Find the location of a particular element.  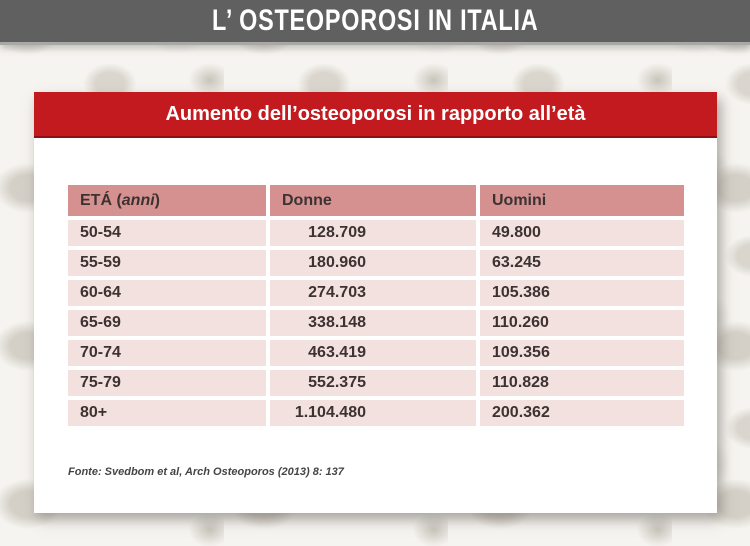

age-range: 75-79 is located at coordinates (167, 383).